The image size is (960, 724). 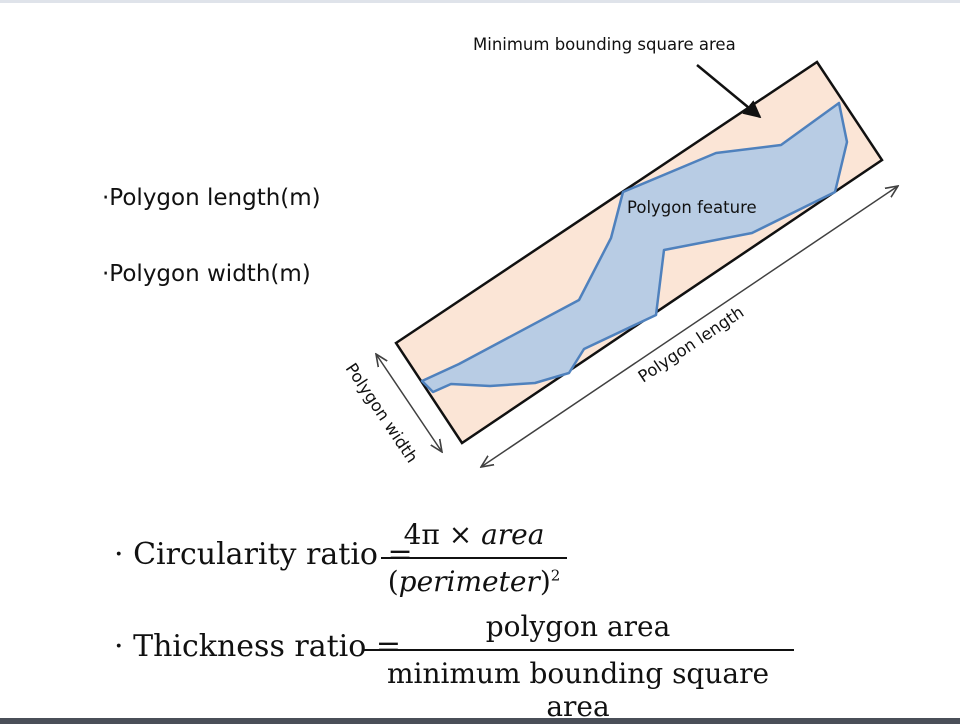 I want to click on bullet-polygon-width: ·Polygon width(m), so click(x=206, y=274).